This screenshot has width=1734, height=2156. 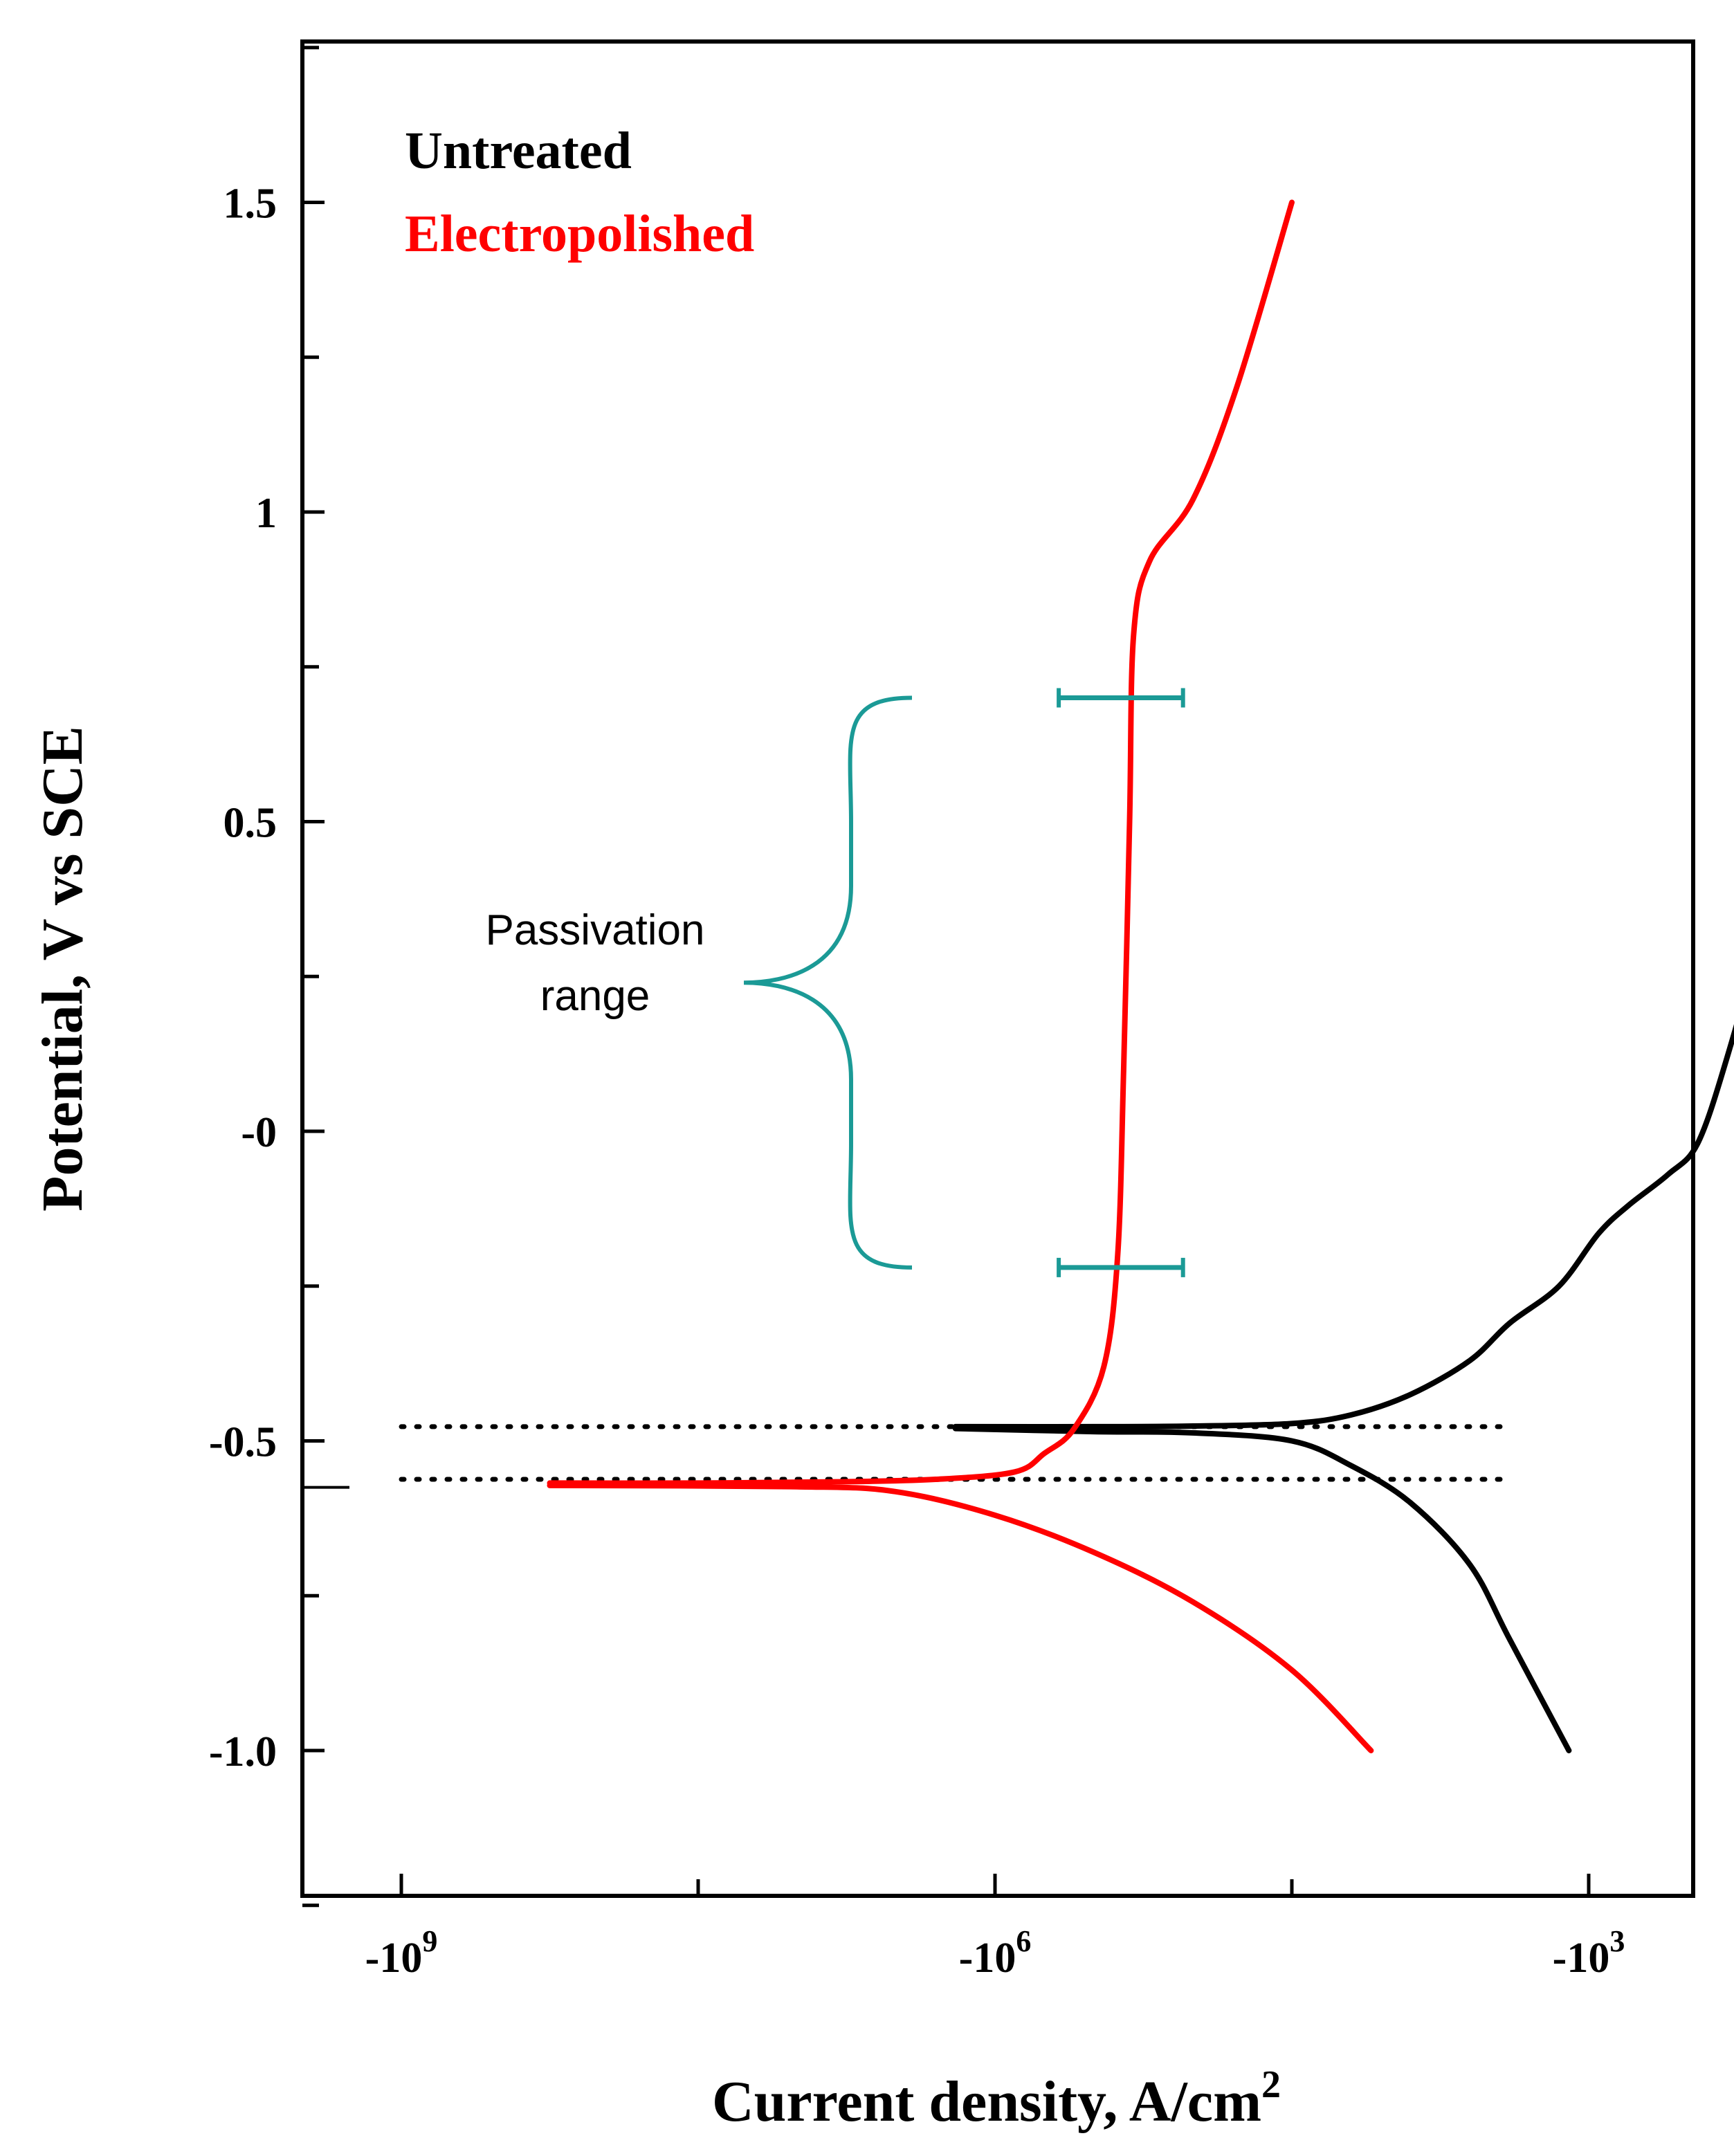 I want to click on y-tick-label: -0, so click(x=259, y=1132).